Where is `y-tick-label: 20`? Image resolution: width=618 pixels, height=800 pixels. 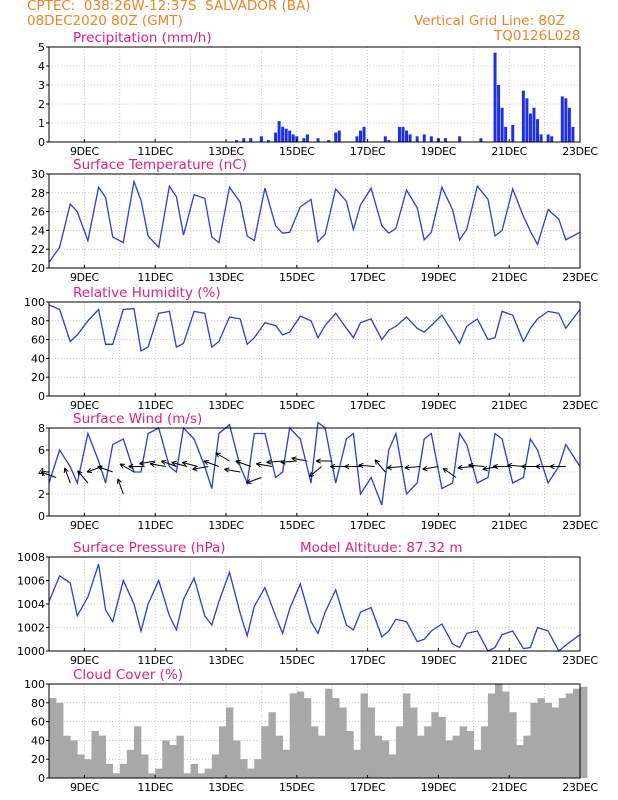
y-tick-label: 20 is located at coordinates (38, 377).